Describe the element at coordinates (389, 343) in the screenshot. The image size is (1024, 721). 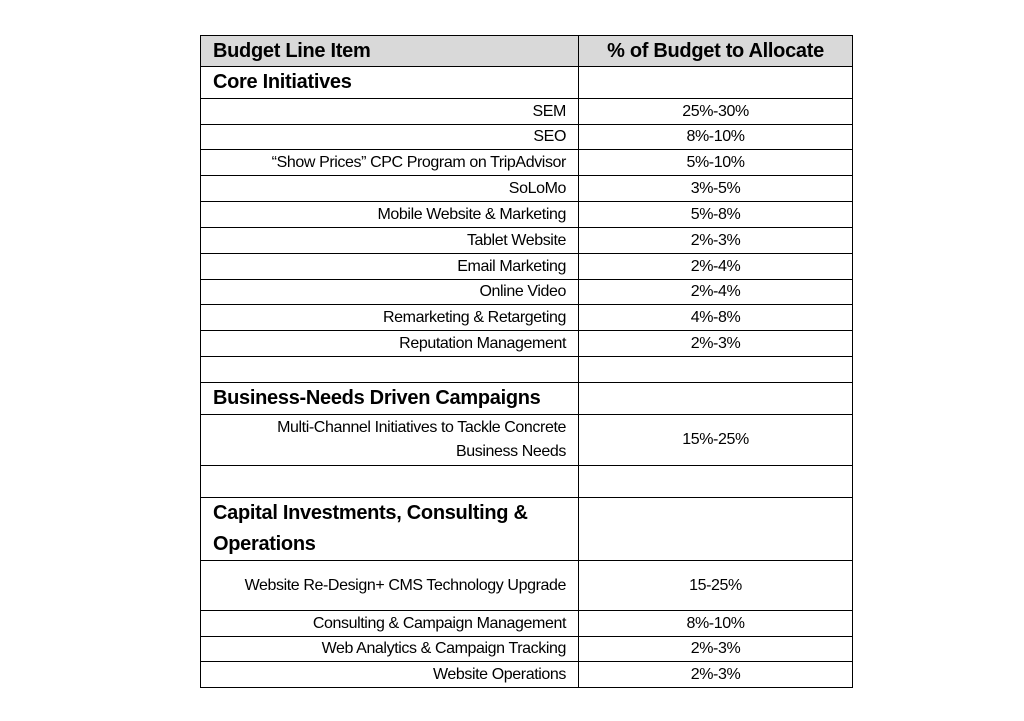
I see `budget-line-item: Reputation Management` at that location.